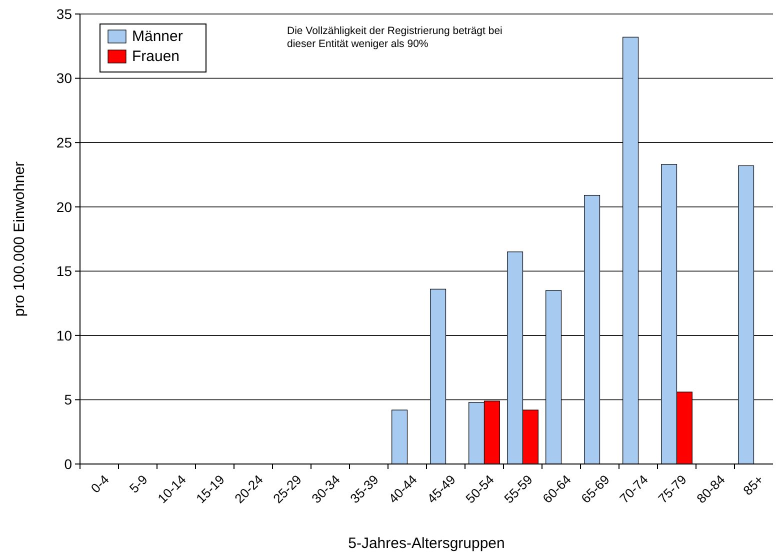 The width and height of the screenshot is (781, 556). What do you see at coordinates (426, 543) in the screenshot?
I see `x-axis-title: 5-Jahres-Altersgruppen` at bounding box center [426, 543].